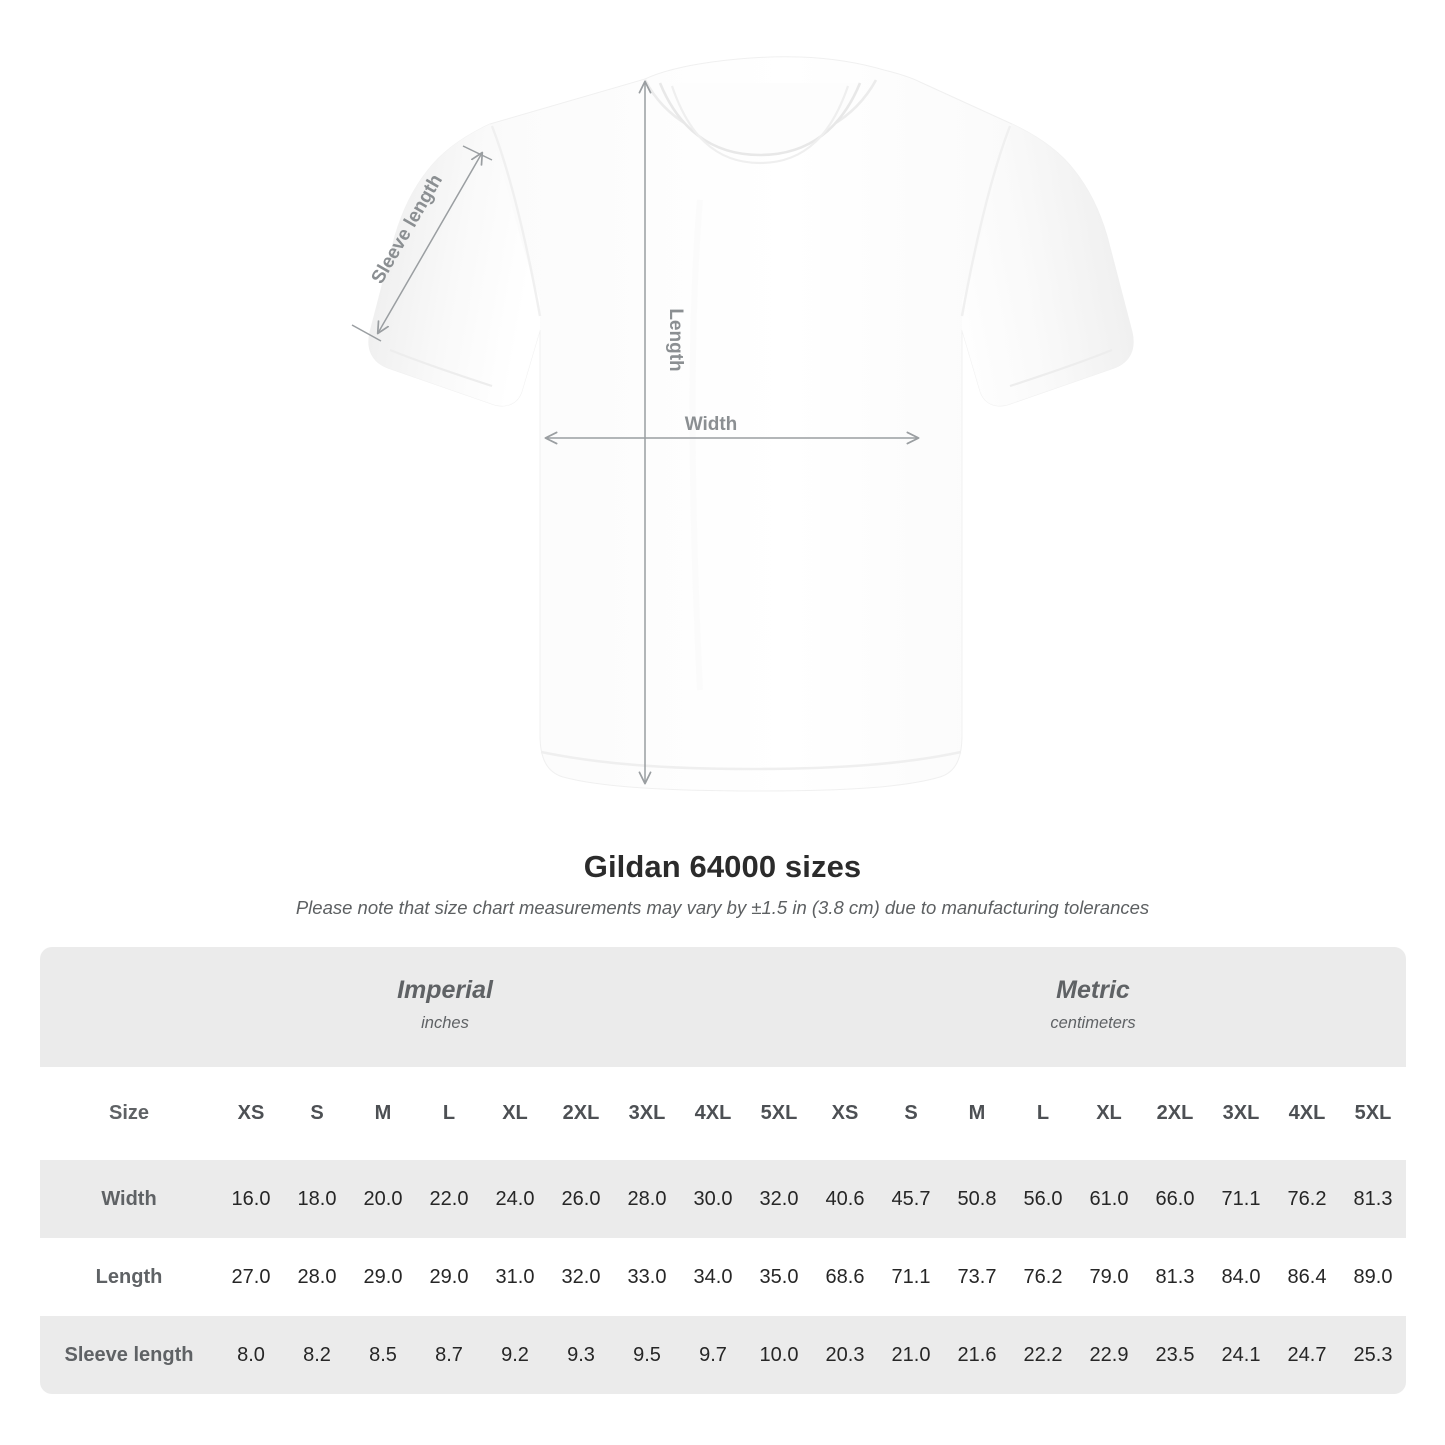  I want to click on unit-name-metric: Metric, so click(1093, 990).